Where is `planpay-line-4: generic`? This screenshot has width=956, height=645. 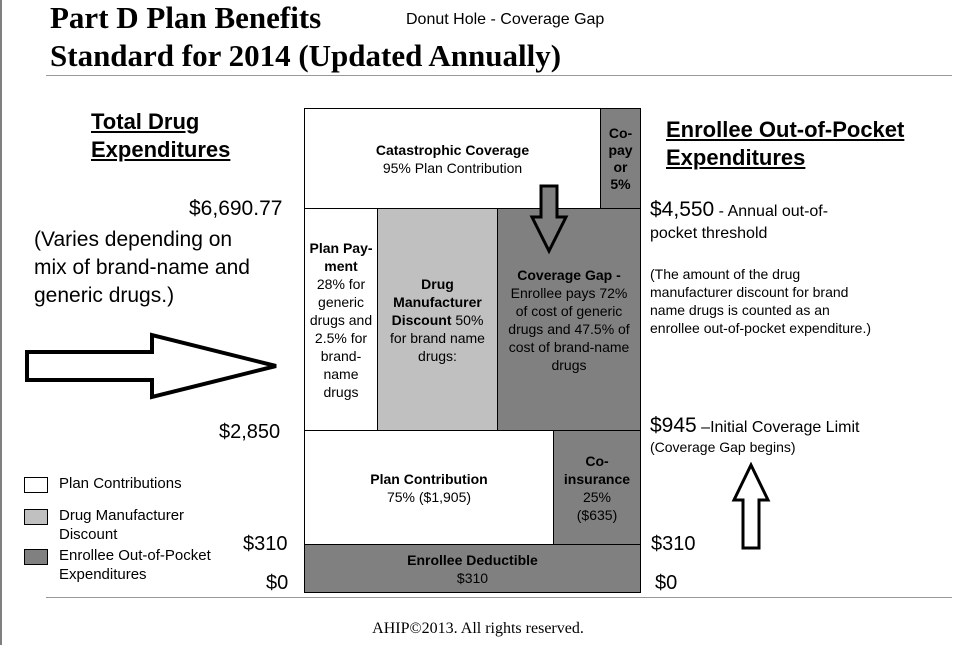
planpay-line-4: generic is located at coordinates (341, 301).